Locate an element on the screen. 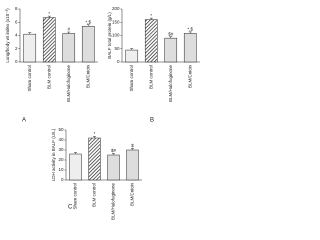 The height and width of the screenshot is (240, 320). y-tick-label: 20 is located at coordinates (61, 159).